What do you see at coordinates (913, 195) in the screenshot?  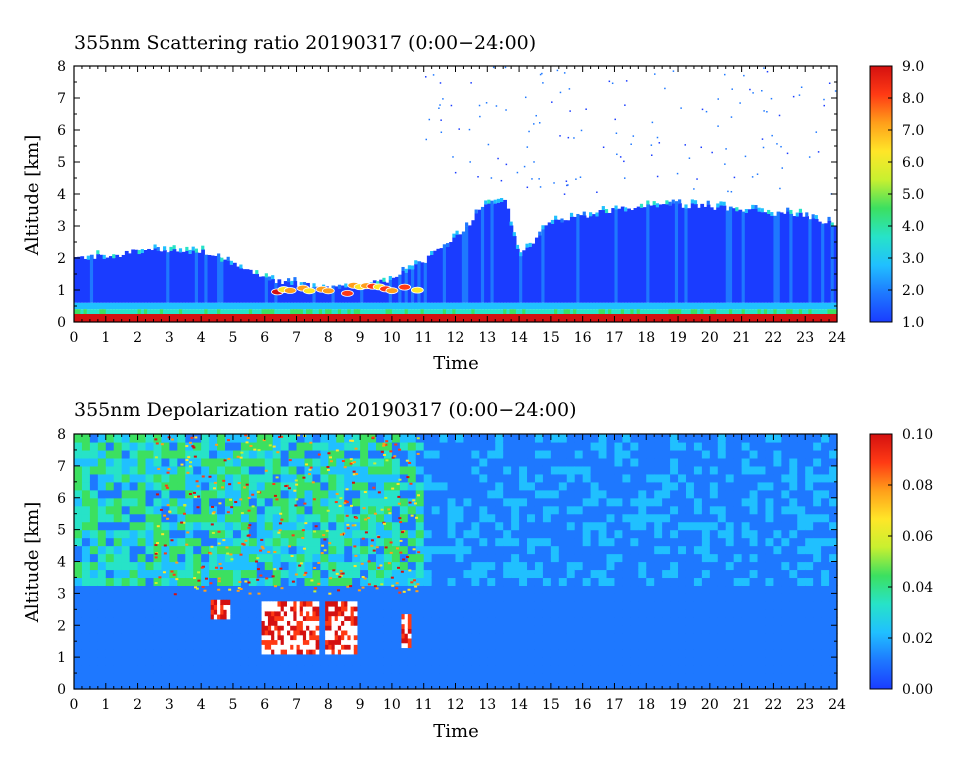 I see `colorbar-tick-label: 5.0` at bounding box center [913, 195].